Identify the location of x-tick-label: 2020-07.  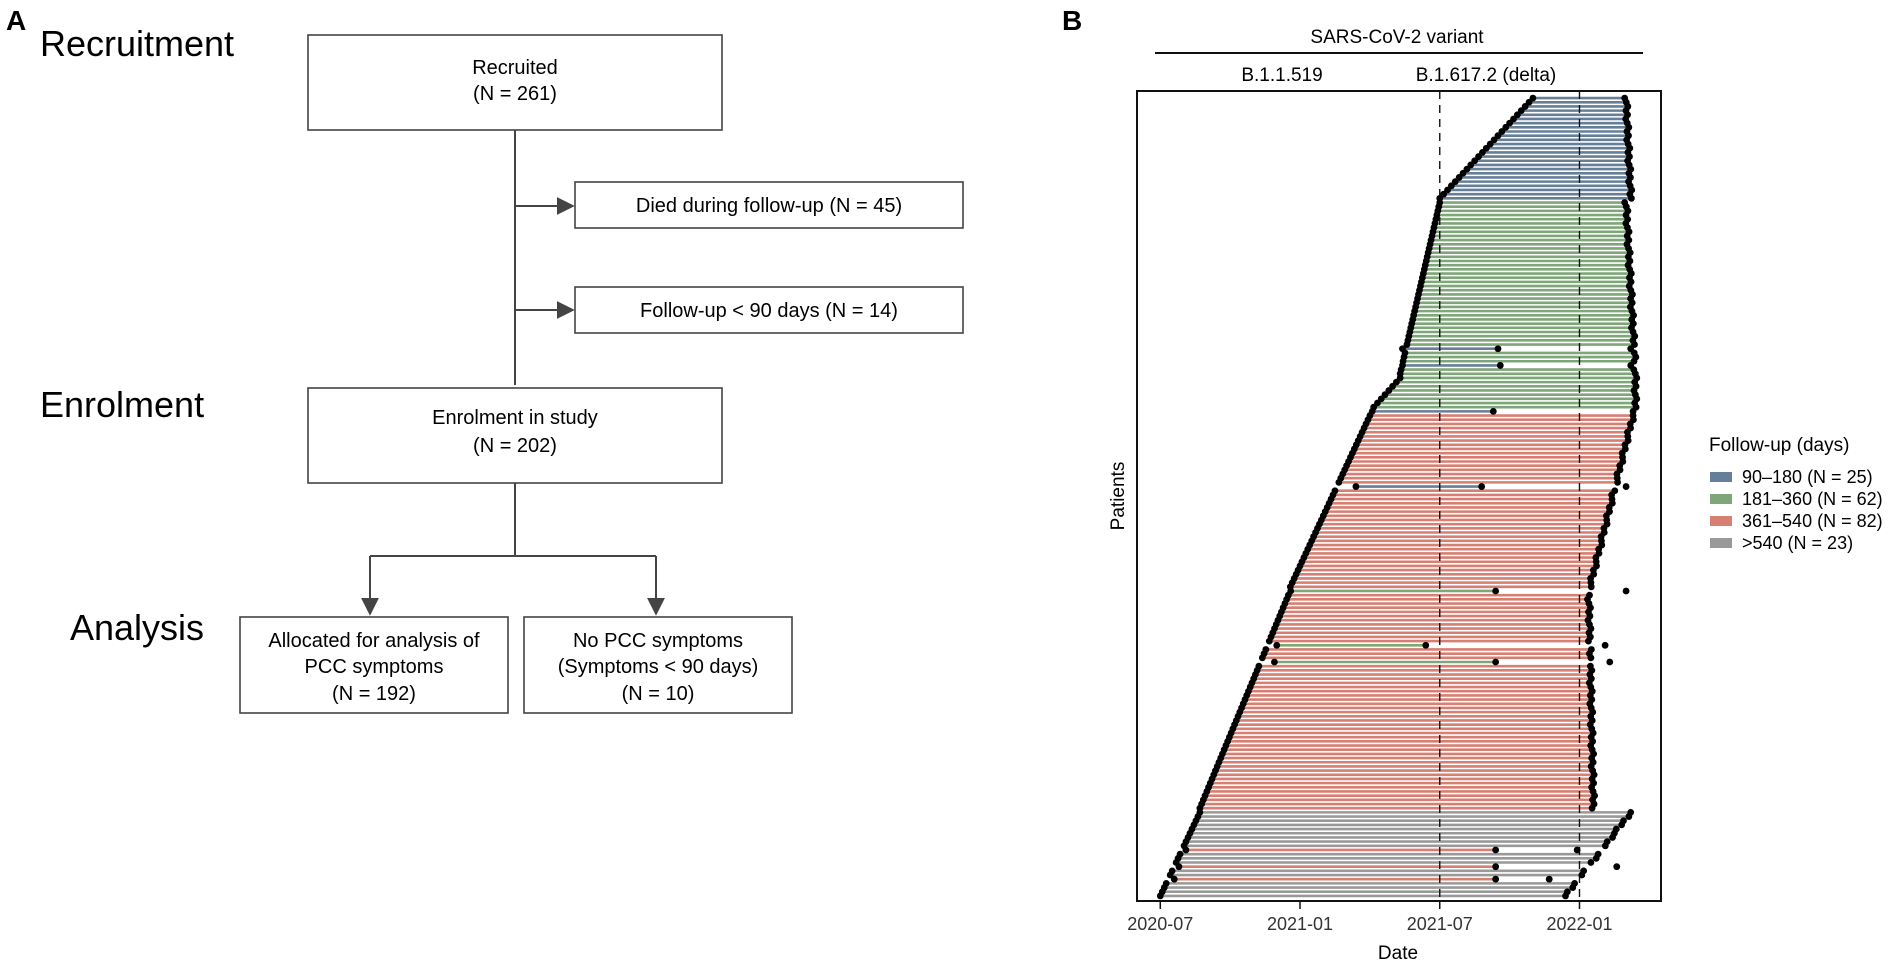
(1160, 924).